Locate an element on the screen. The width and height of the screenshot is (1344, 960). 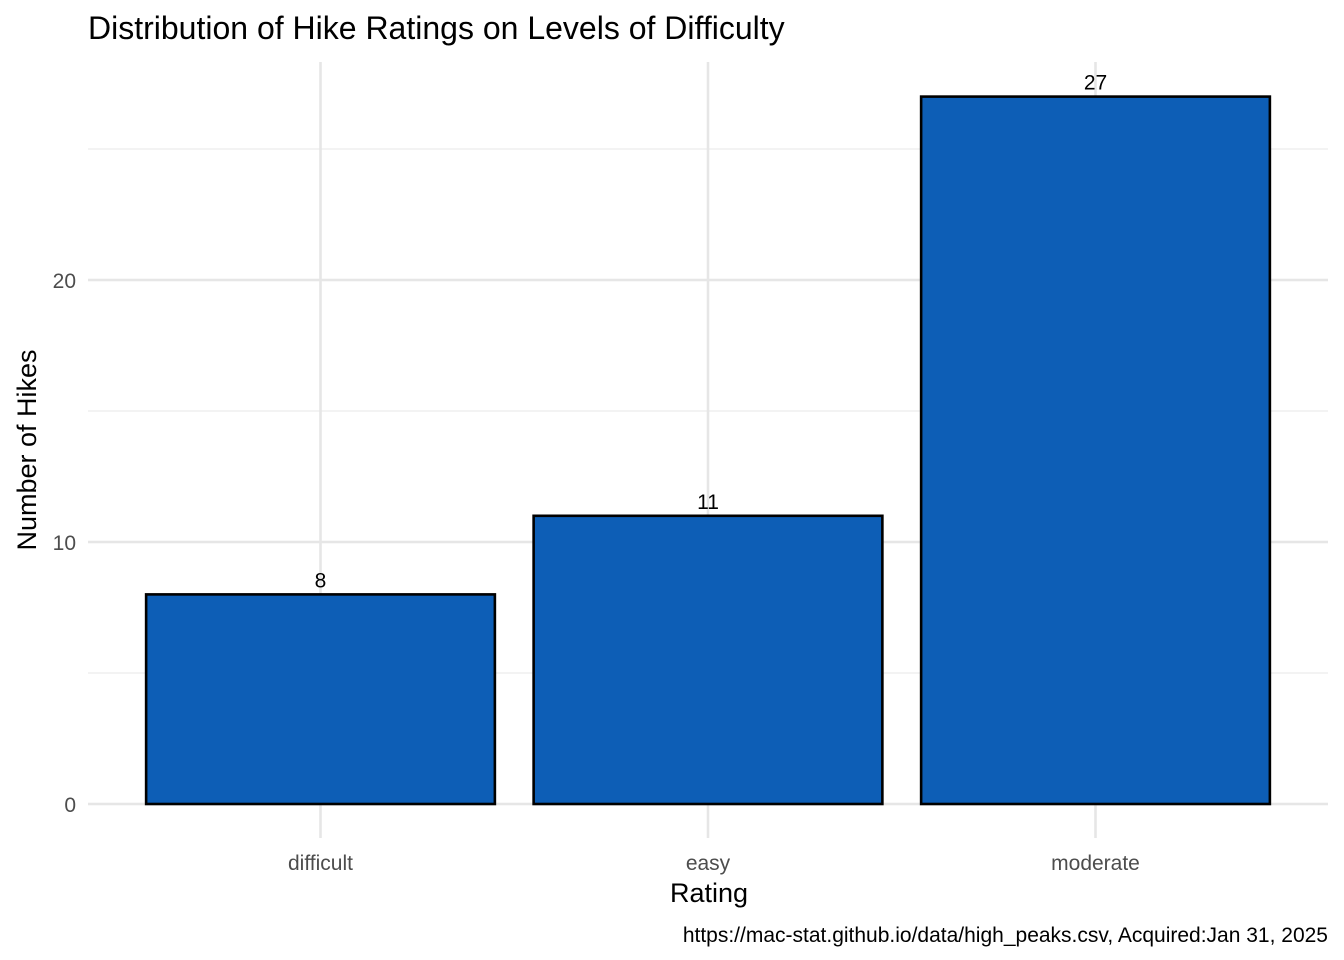
y-tick-label: 10 is located at coordinates (64, 543).